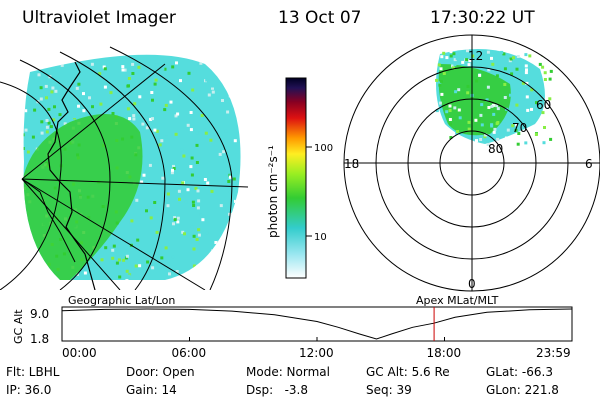 This screenshot has height=400, width=600. I want to click on seq-status: Seq: 39, so click(389, 390).